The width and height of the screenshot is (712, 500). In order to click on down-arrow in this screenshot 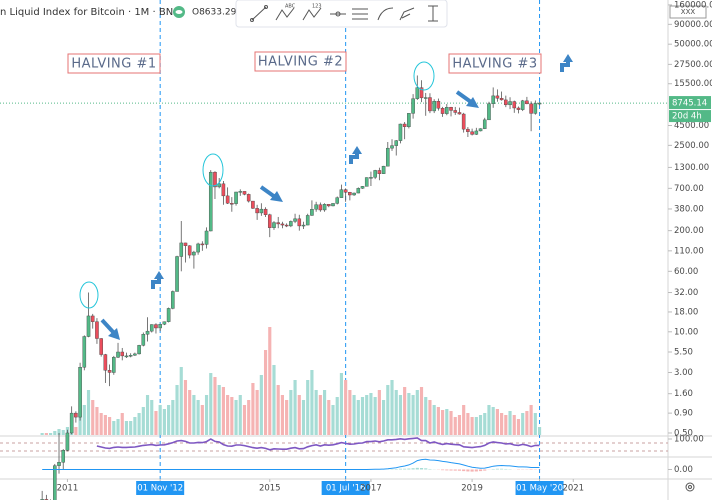, I will do `click(464, 97)`.